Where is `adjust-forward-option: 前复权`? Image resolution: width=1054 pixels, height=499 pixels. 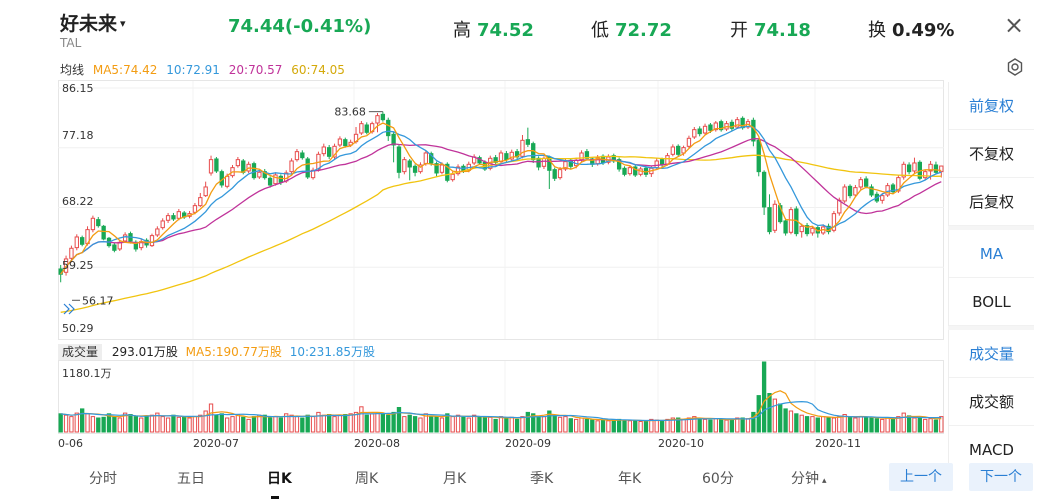
adjust-forward-option: 前复权 is located at coordinates (991, 106).